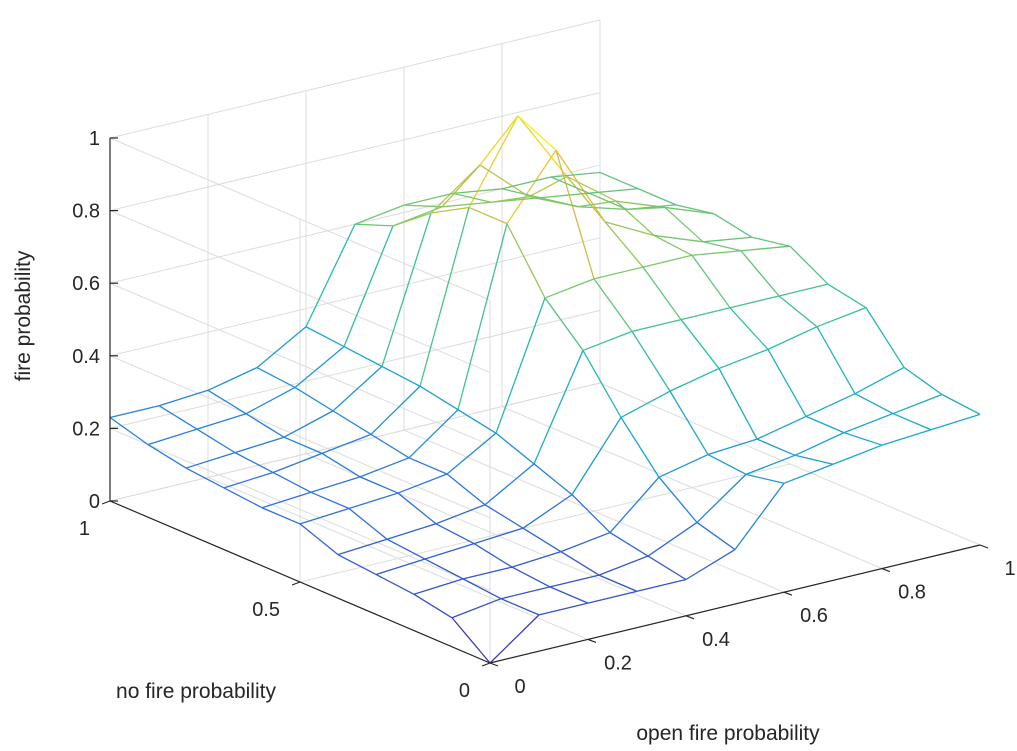 This screenshot has height=751, width=1017. What do you see at coordinates (912, 593) in the screenshot?
I see `x-tick-label: 0.8` at bounding box center [912, 593].